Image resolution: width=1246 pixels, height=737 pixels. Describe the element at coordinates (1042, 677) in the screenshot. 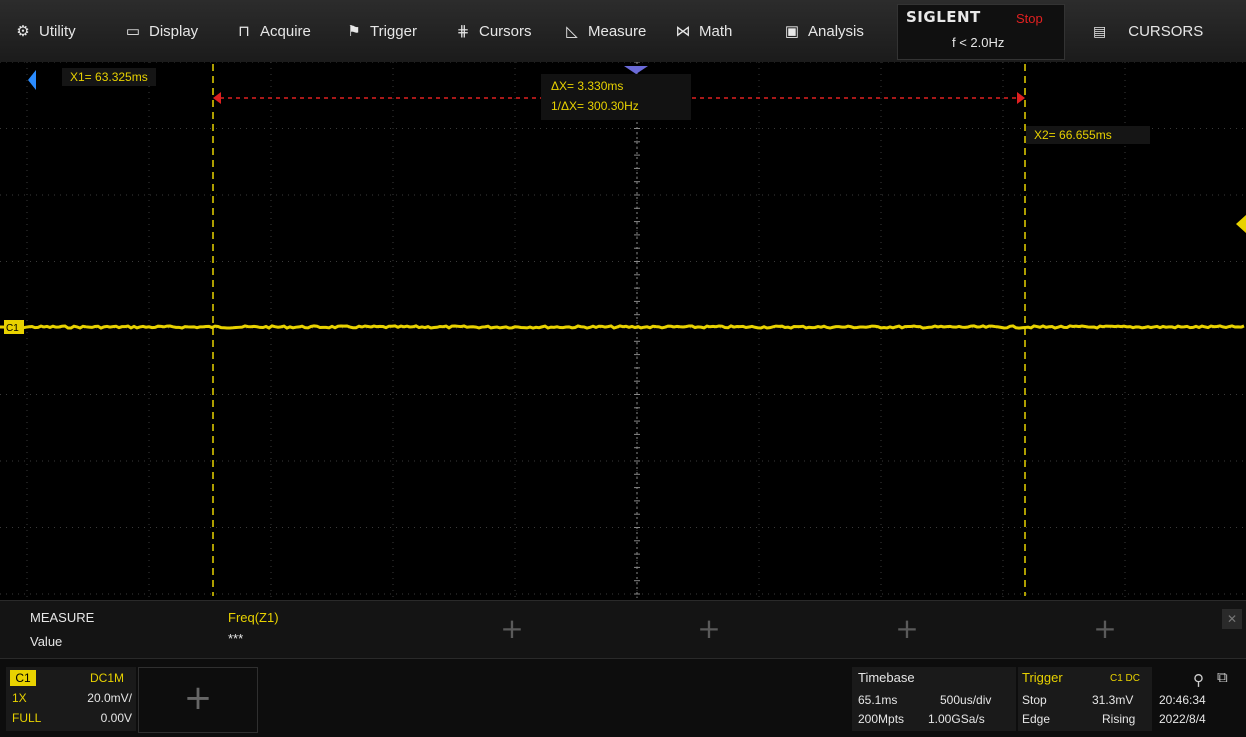

I see `trigger-title: Trigger` at that location.